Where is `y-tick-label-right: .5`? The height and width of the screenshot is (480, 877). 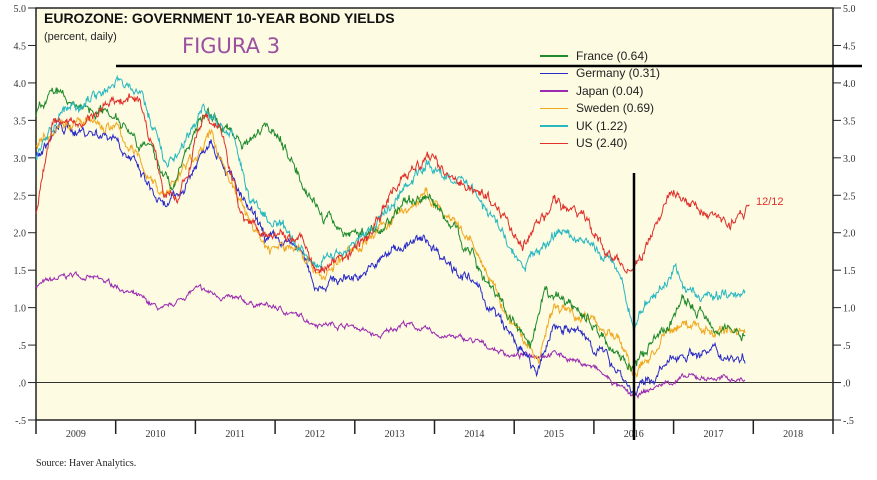
y-tick-label-right: .5 is located at coordinates (847, 346).